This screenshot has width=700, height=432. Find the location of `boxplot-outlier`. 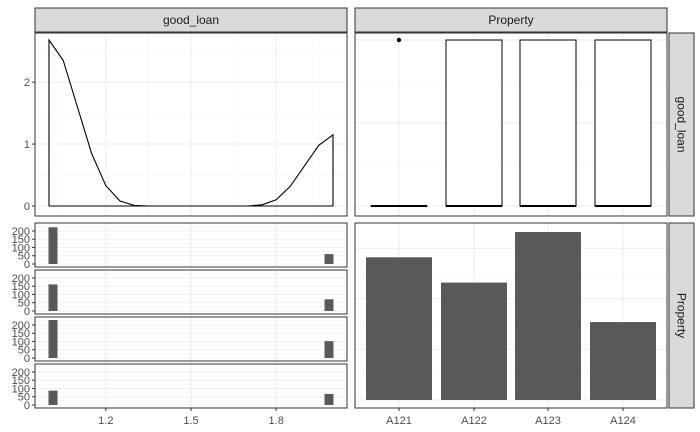

boxplot-outlier is located at coordinates (399, 40).